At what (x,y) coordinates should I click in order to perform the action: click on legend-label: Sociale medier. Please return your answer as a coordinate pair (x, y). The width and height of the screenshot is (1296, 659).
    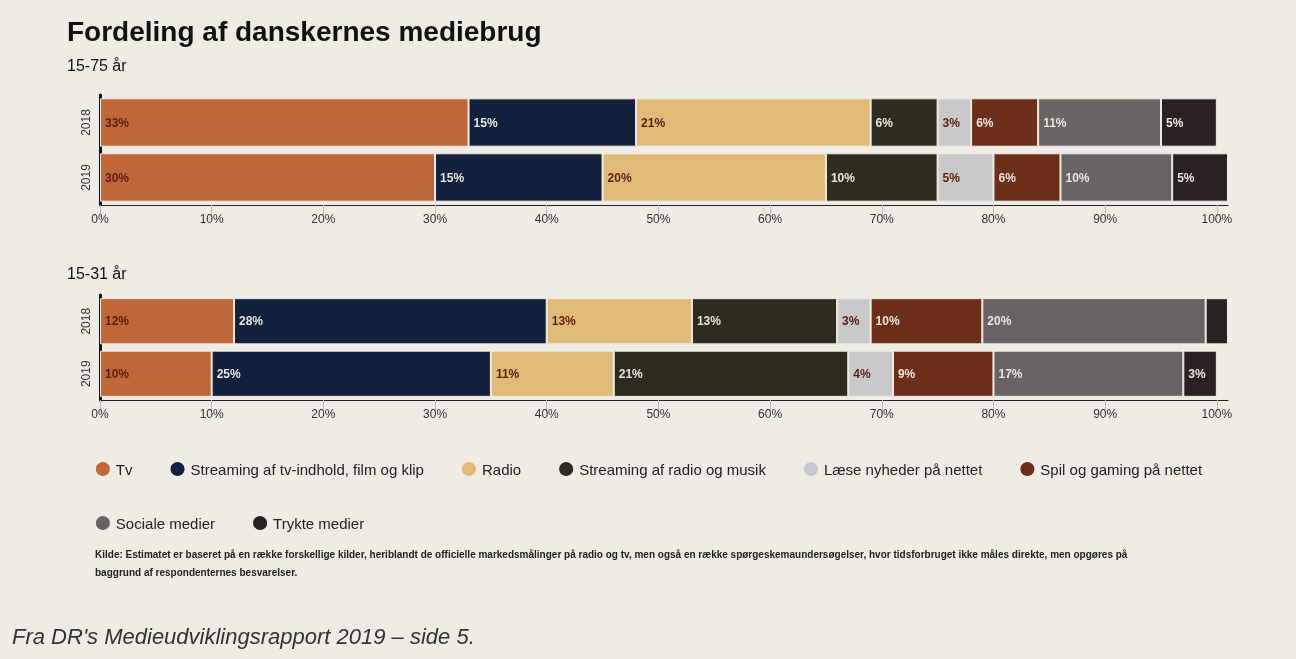
    Looking at the image, I should click on (165, 523).